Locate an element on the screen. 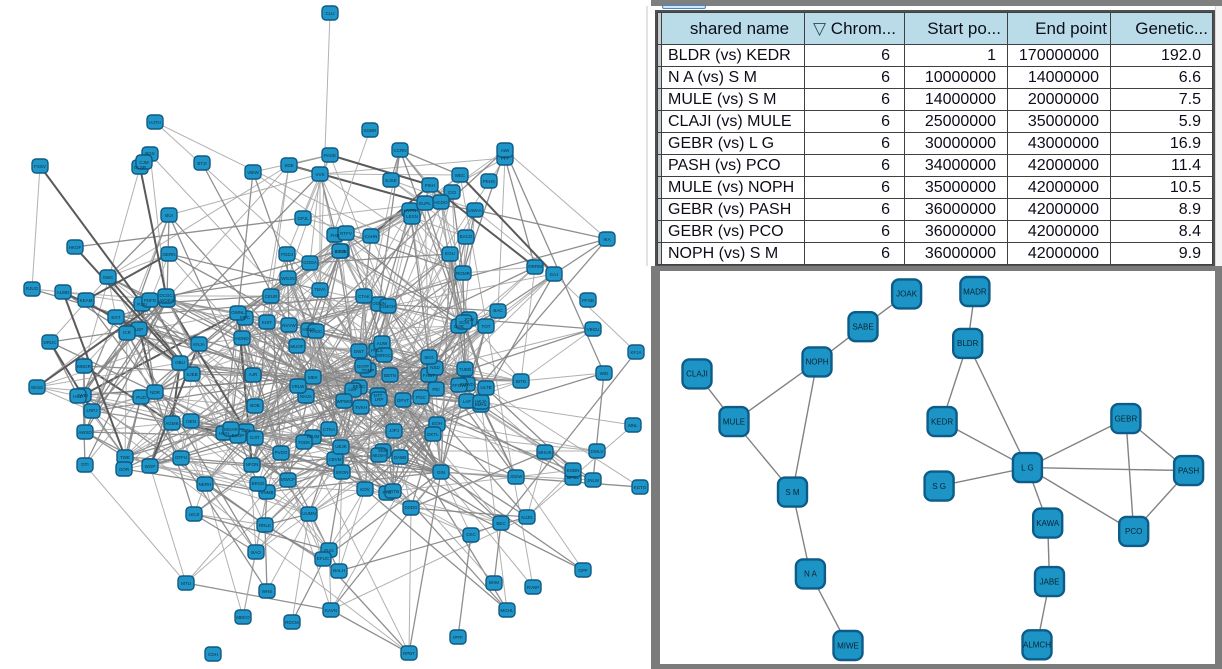 This screenshot has height=669, width=1222. svg-text: GODA is located at coordinates (309, 262).